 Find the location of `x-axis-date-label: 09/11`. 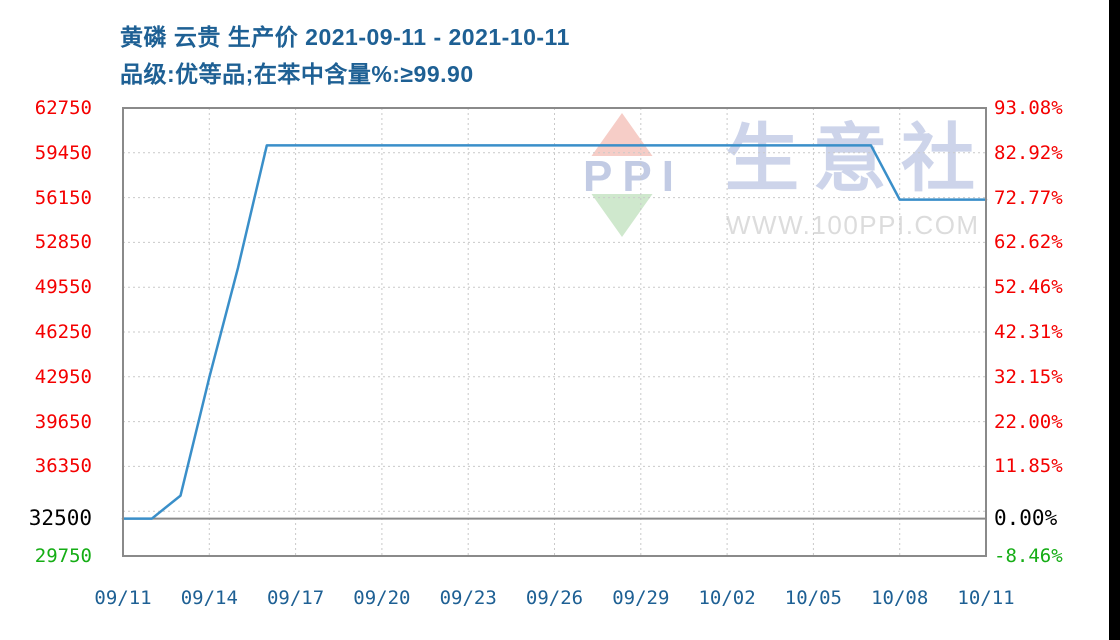

x-axis-date-label: 09/11 is located at coordinates (123, 598).